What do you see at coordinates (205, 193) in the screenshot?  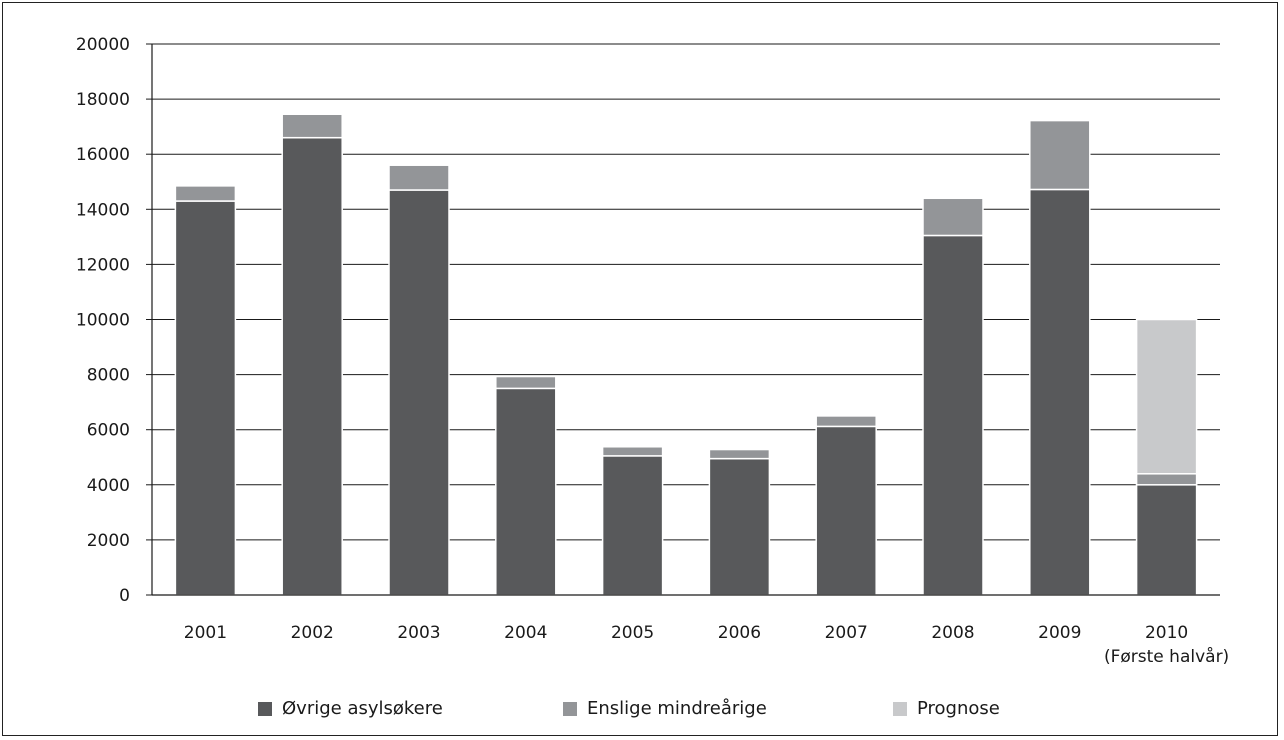 I see `bar-segment-2001-s1` at bounding box center [205, 193].